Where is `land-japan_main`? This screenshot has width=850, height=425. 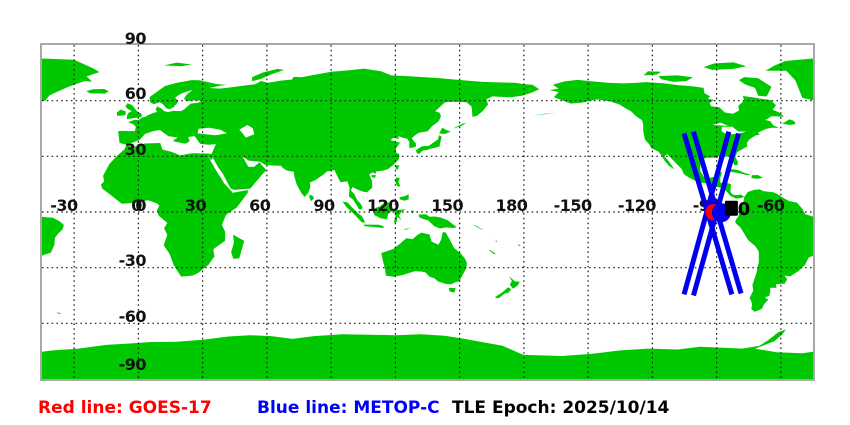 land-japan_main is located at coordinates (428, 144).